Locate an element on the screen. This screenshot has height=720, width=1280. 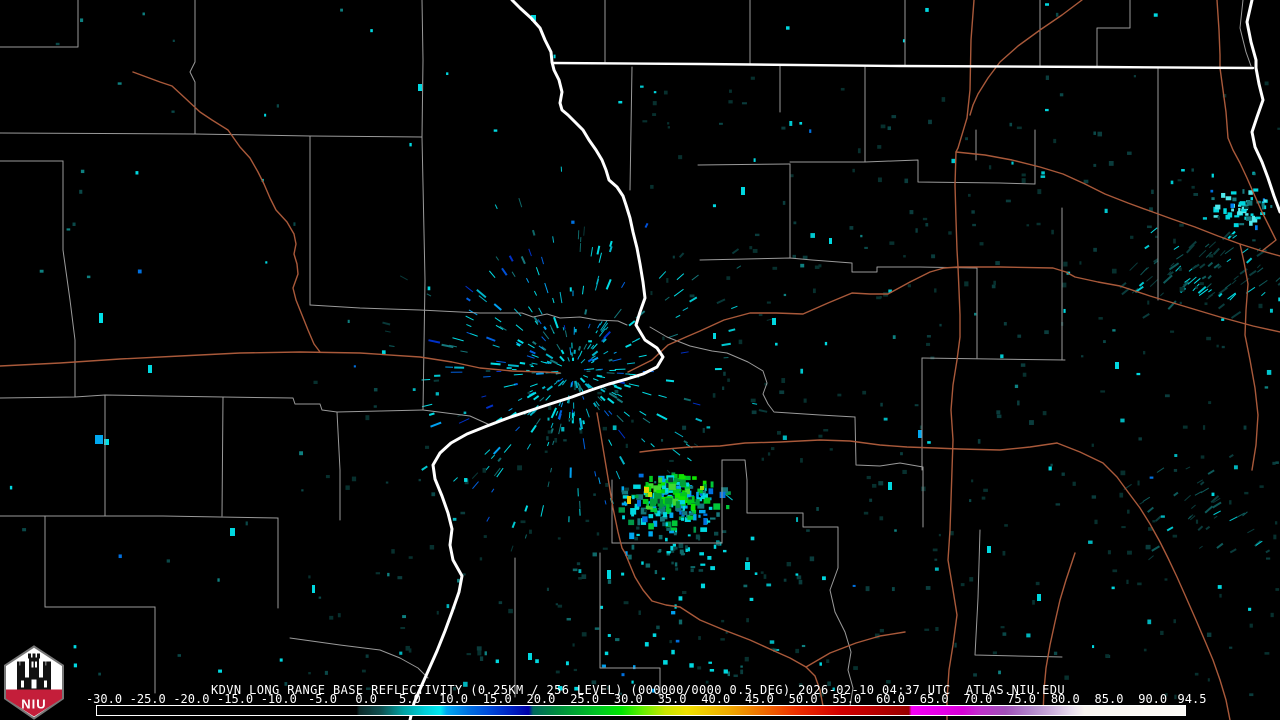
colorbar-tick-label: 60.0 is located at coordinates (890, 699).